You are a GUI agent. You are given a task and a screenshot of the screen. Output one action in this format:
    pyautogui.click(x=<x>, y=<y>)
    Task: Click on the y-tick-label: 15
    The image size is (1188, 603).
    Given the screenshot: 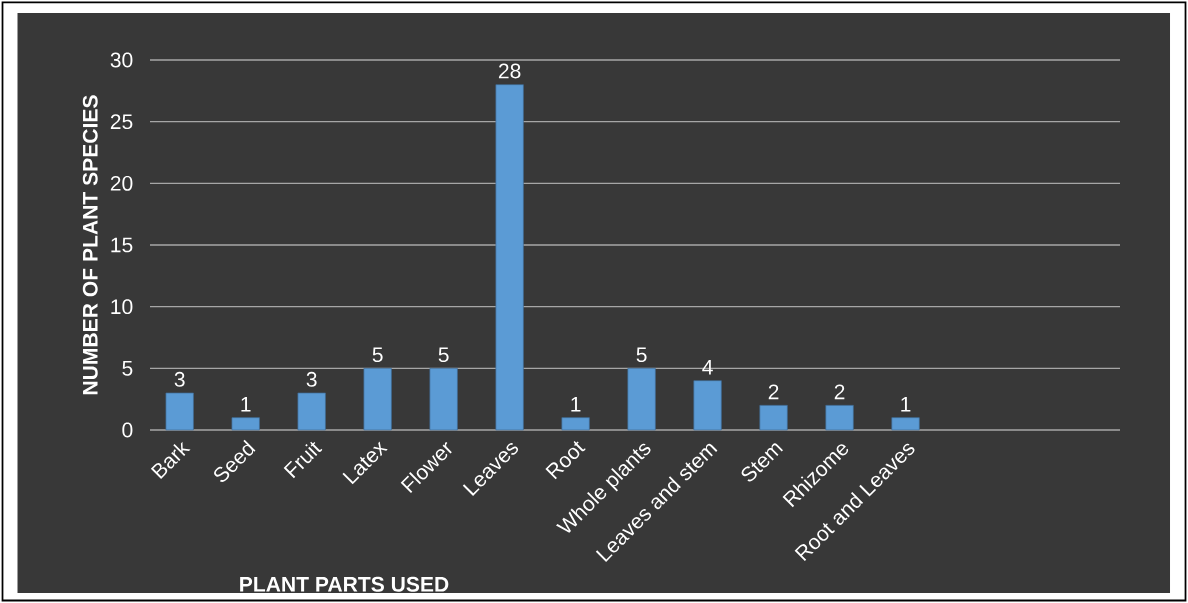 What is the action you would take?
    pyautogui.click(x=122, y=245)
    